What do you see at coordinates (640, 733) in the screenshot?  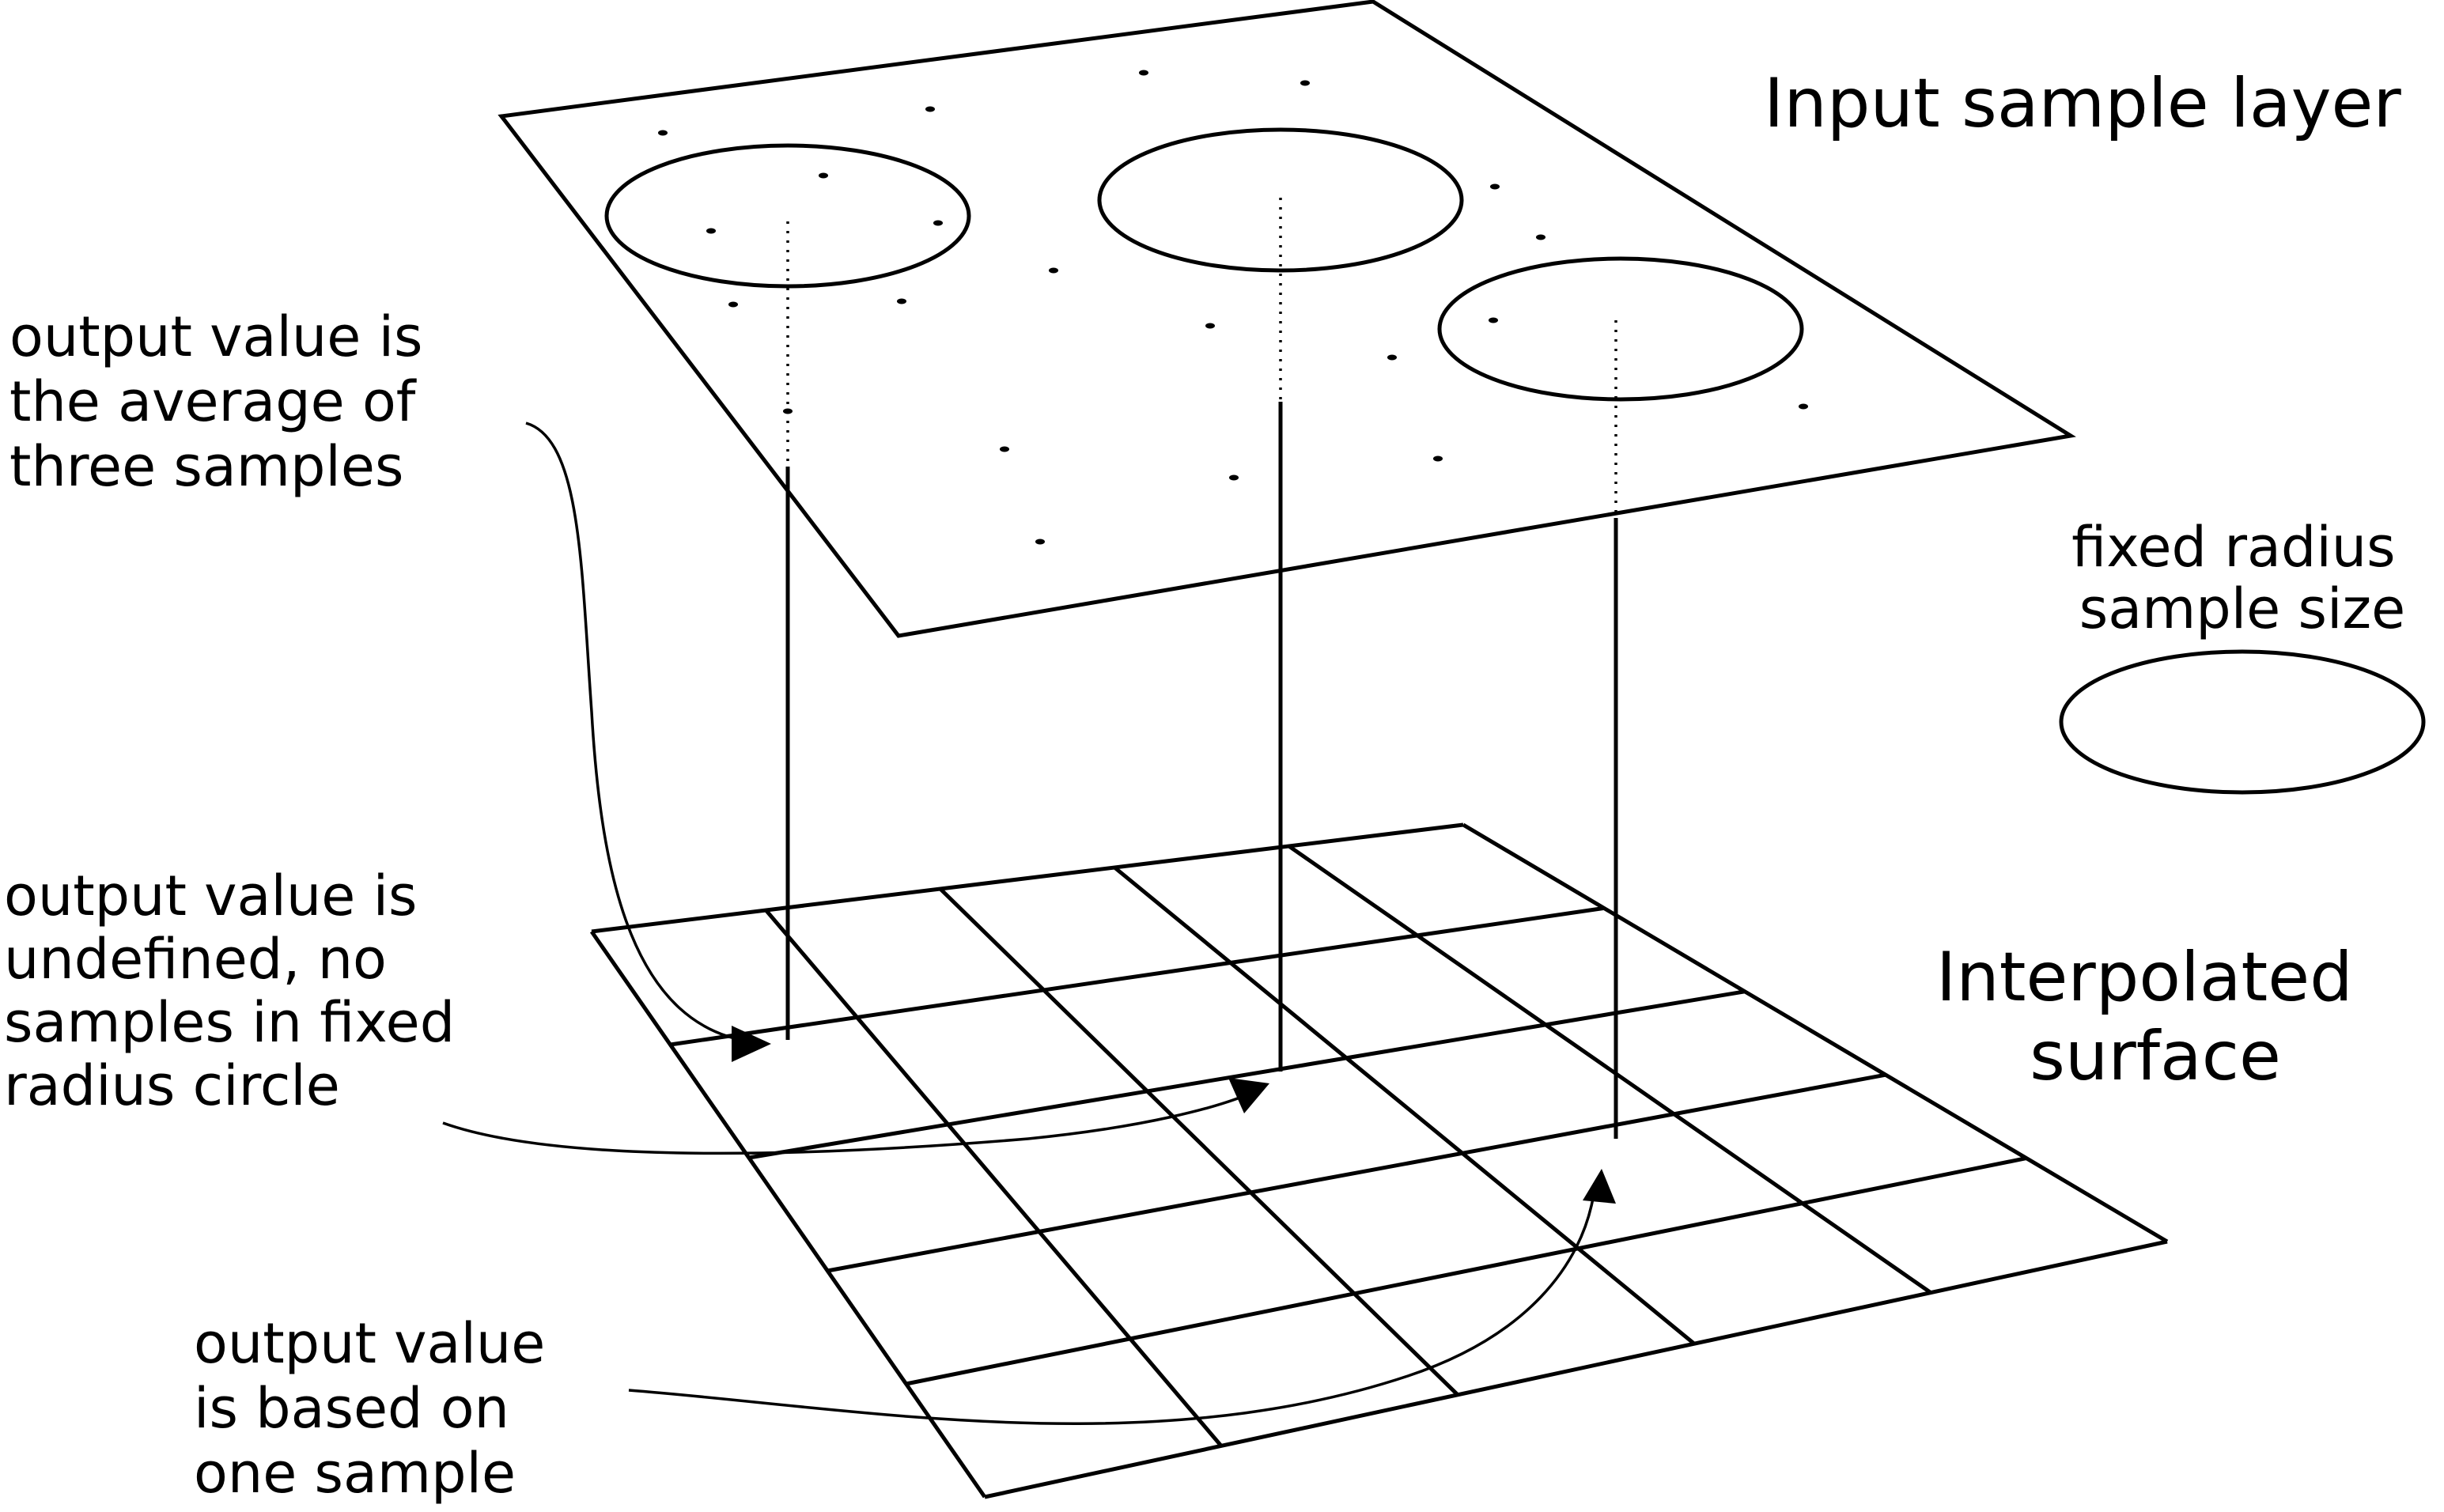 I see `arrow-average-of-three` at bounding box center [640, 733].